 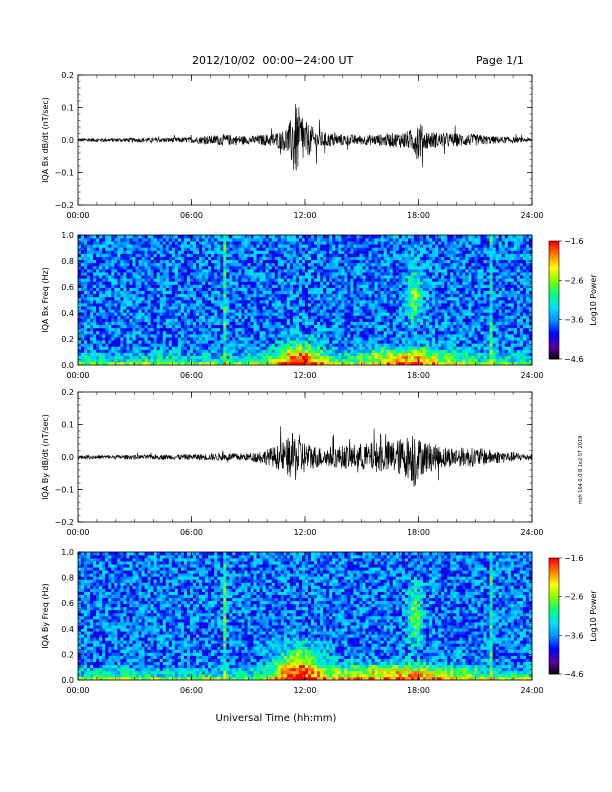 What do you see at coordinates (45, 300) in the screenshot?
I see `y-axis-label: IQA Bx Freq (Hz)` at bounding box center [45, 300].